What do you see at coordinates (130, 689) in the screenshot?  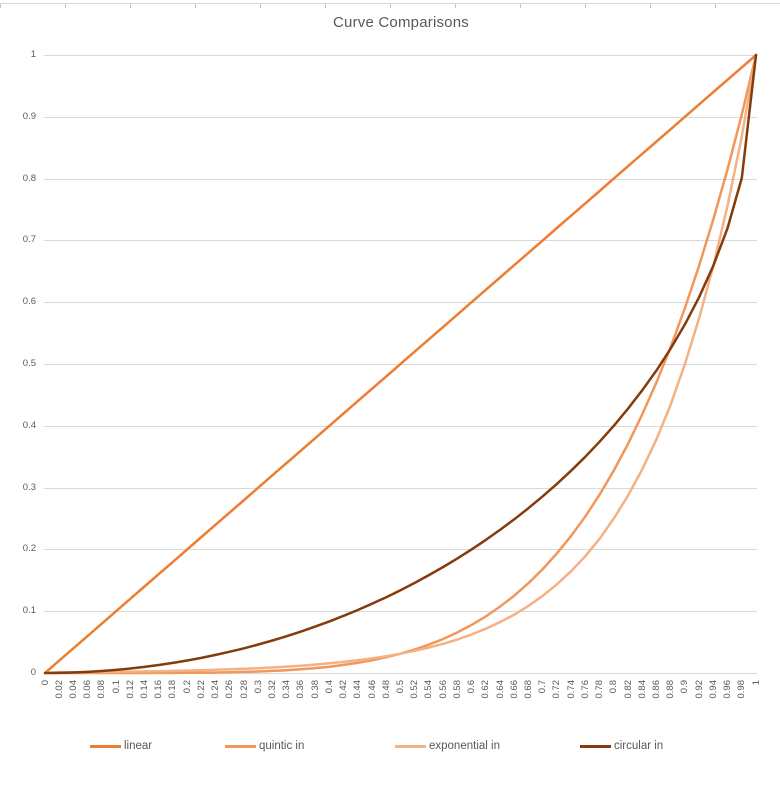 I see `x-axis-label: 0.12` at bounding box center [130, 689].